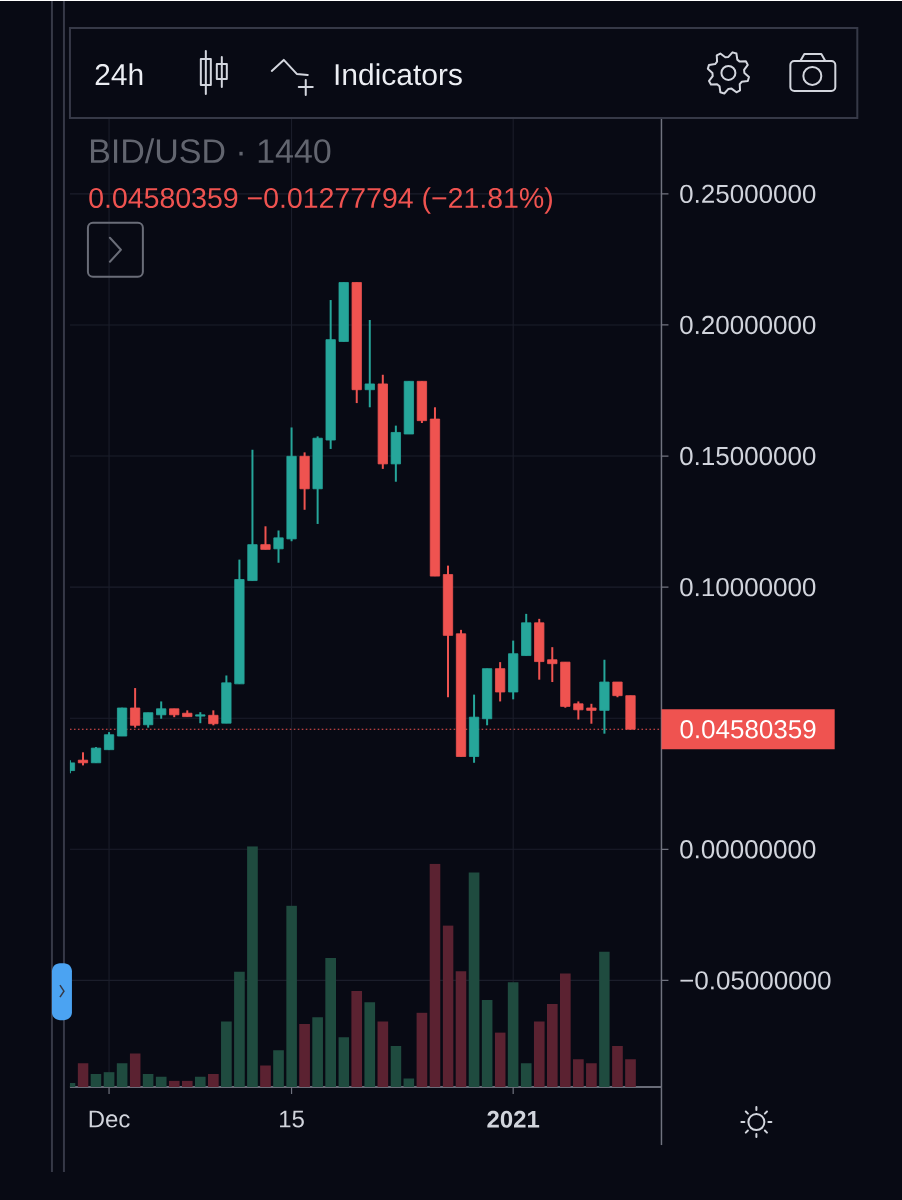 The image size is (902, 1200). Describe the element at coordinates (748, 729) in the screenshot. I see `ref-line-label: 0.04580359` at that location.